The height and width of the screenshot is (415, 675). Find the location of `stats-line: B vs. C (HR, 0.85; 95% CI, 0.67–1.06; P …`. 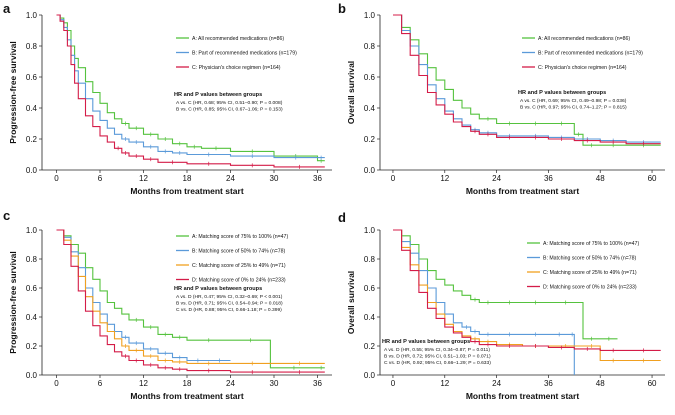

stats-line: B vs. C (HR, 0.85; 95% CI, 0.67–1.06; P … is located at coordinates (229, 110).